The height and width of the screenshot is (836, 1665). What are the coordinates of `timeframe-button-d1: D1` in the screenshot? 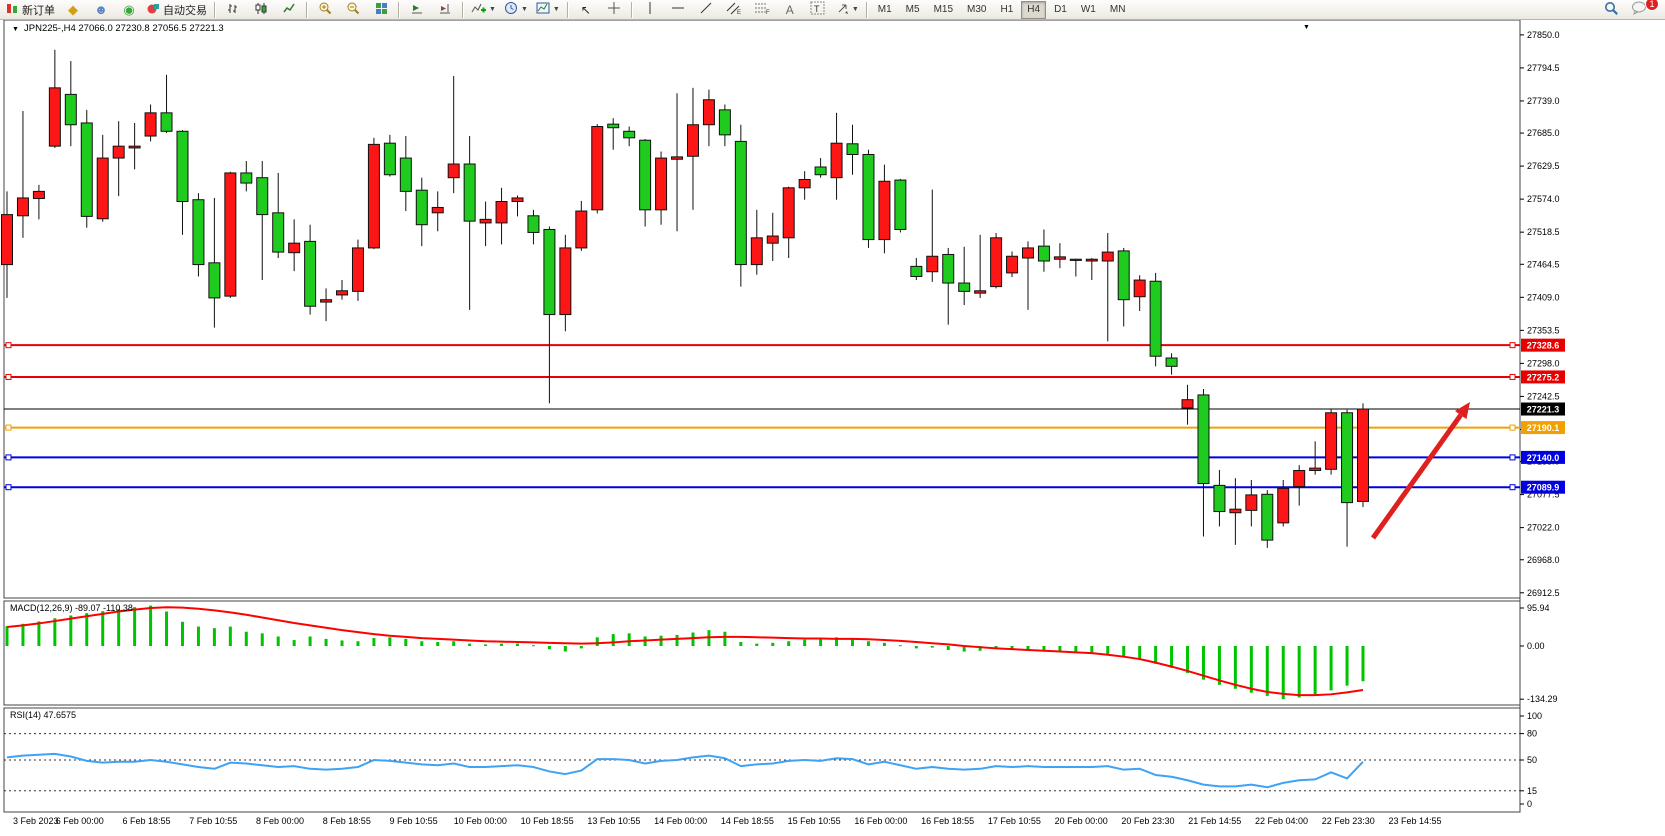 It's located at (1060, 9).